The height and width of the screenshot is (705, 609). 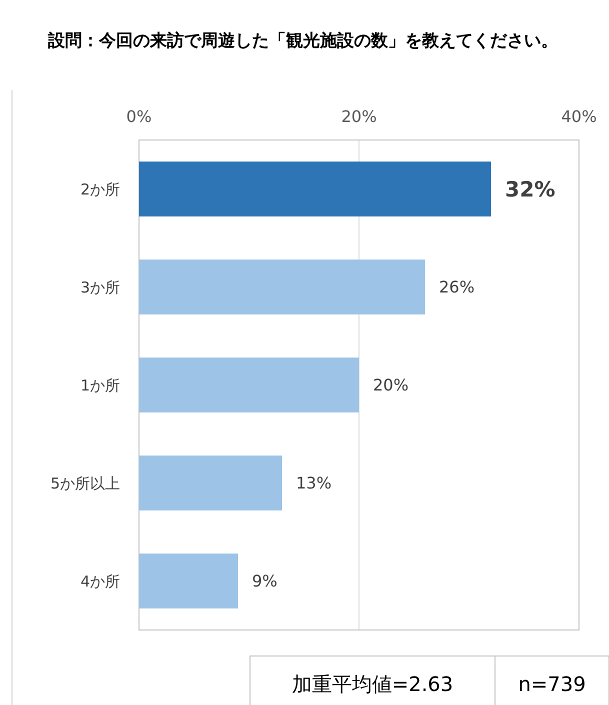 What do you see at coordinates (314, 483) in the screenshot?
I see `data-label: 13%` at bounding box center [314, 483].